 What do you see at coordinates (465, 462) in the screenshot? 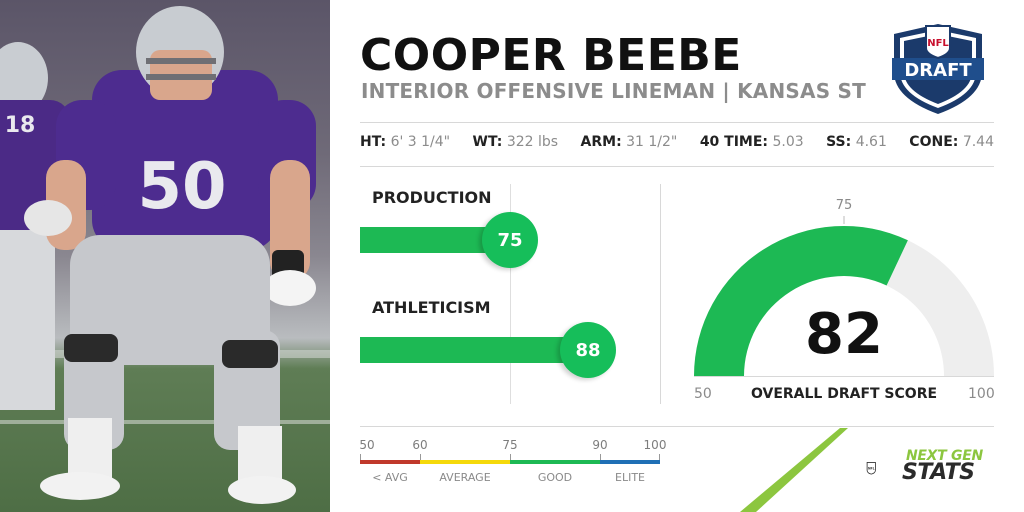
I see `scale-segment-average` at bounding box center [465, 462].